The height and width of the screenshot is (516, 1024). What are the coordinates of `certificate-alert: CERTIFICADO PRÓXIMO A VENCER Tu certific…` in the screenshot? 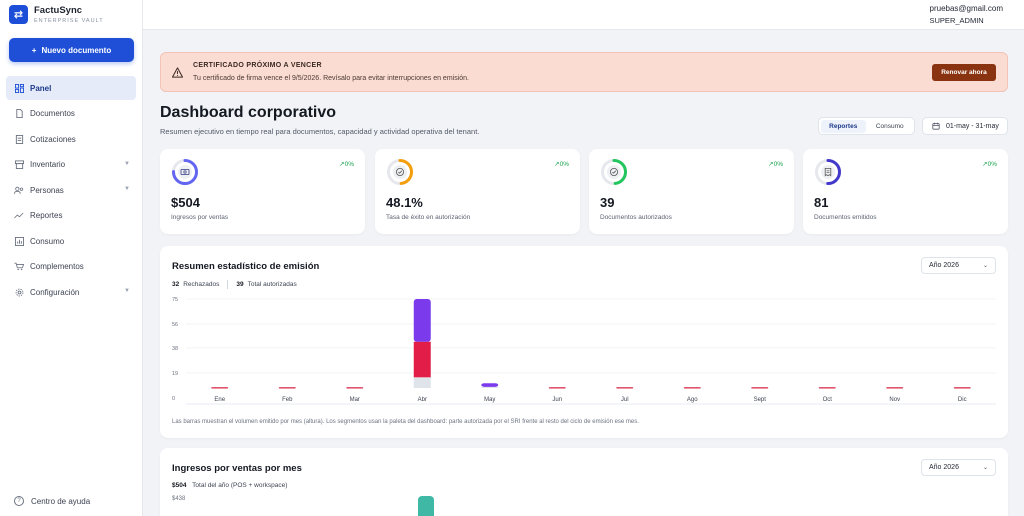 It's located at (584, 72).